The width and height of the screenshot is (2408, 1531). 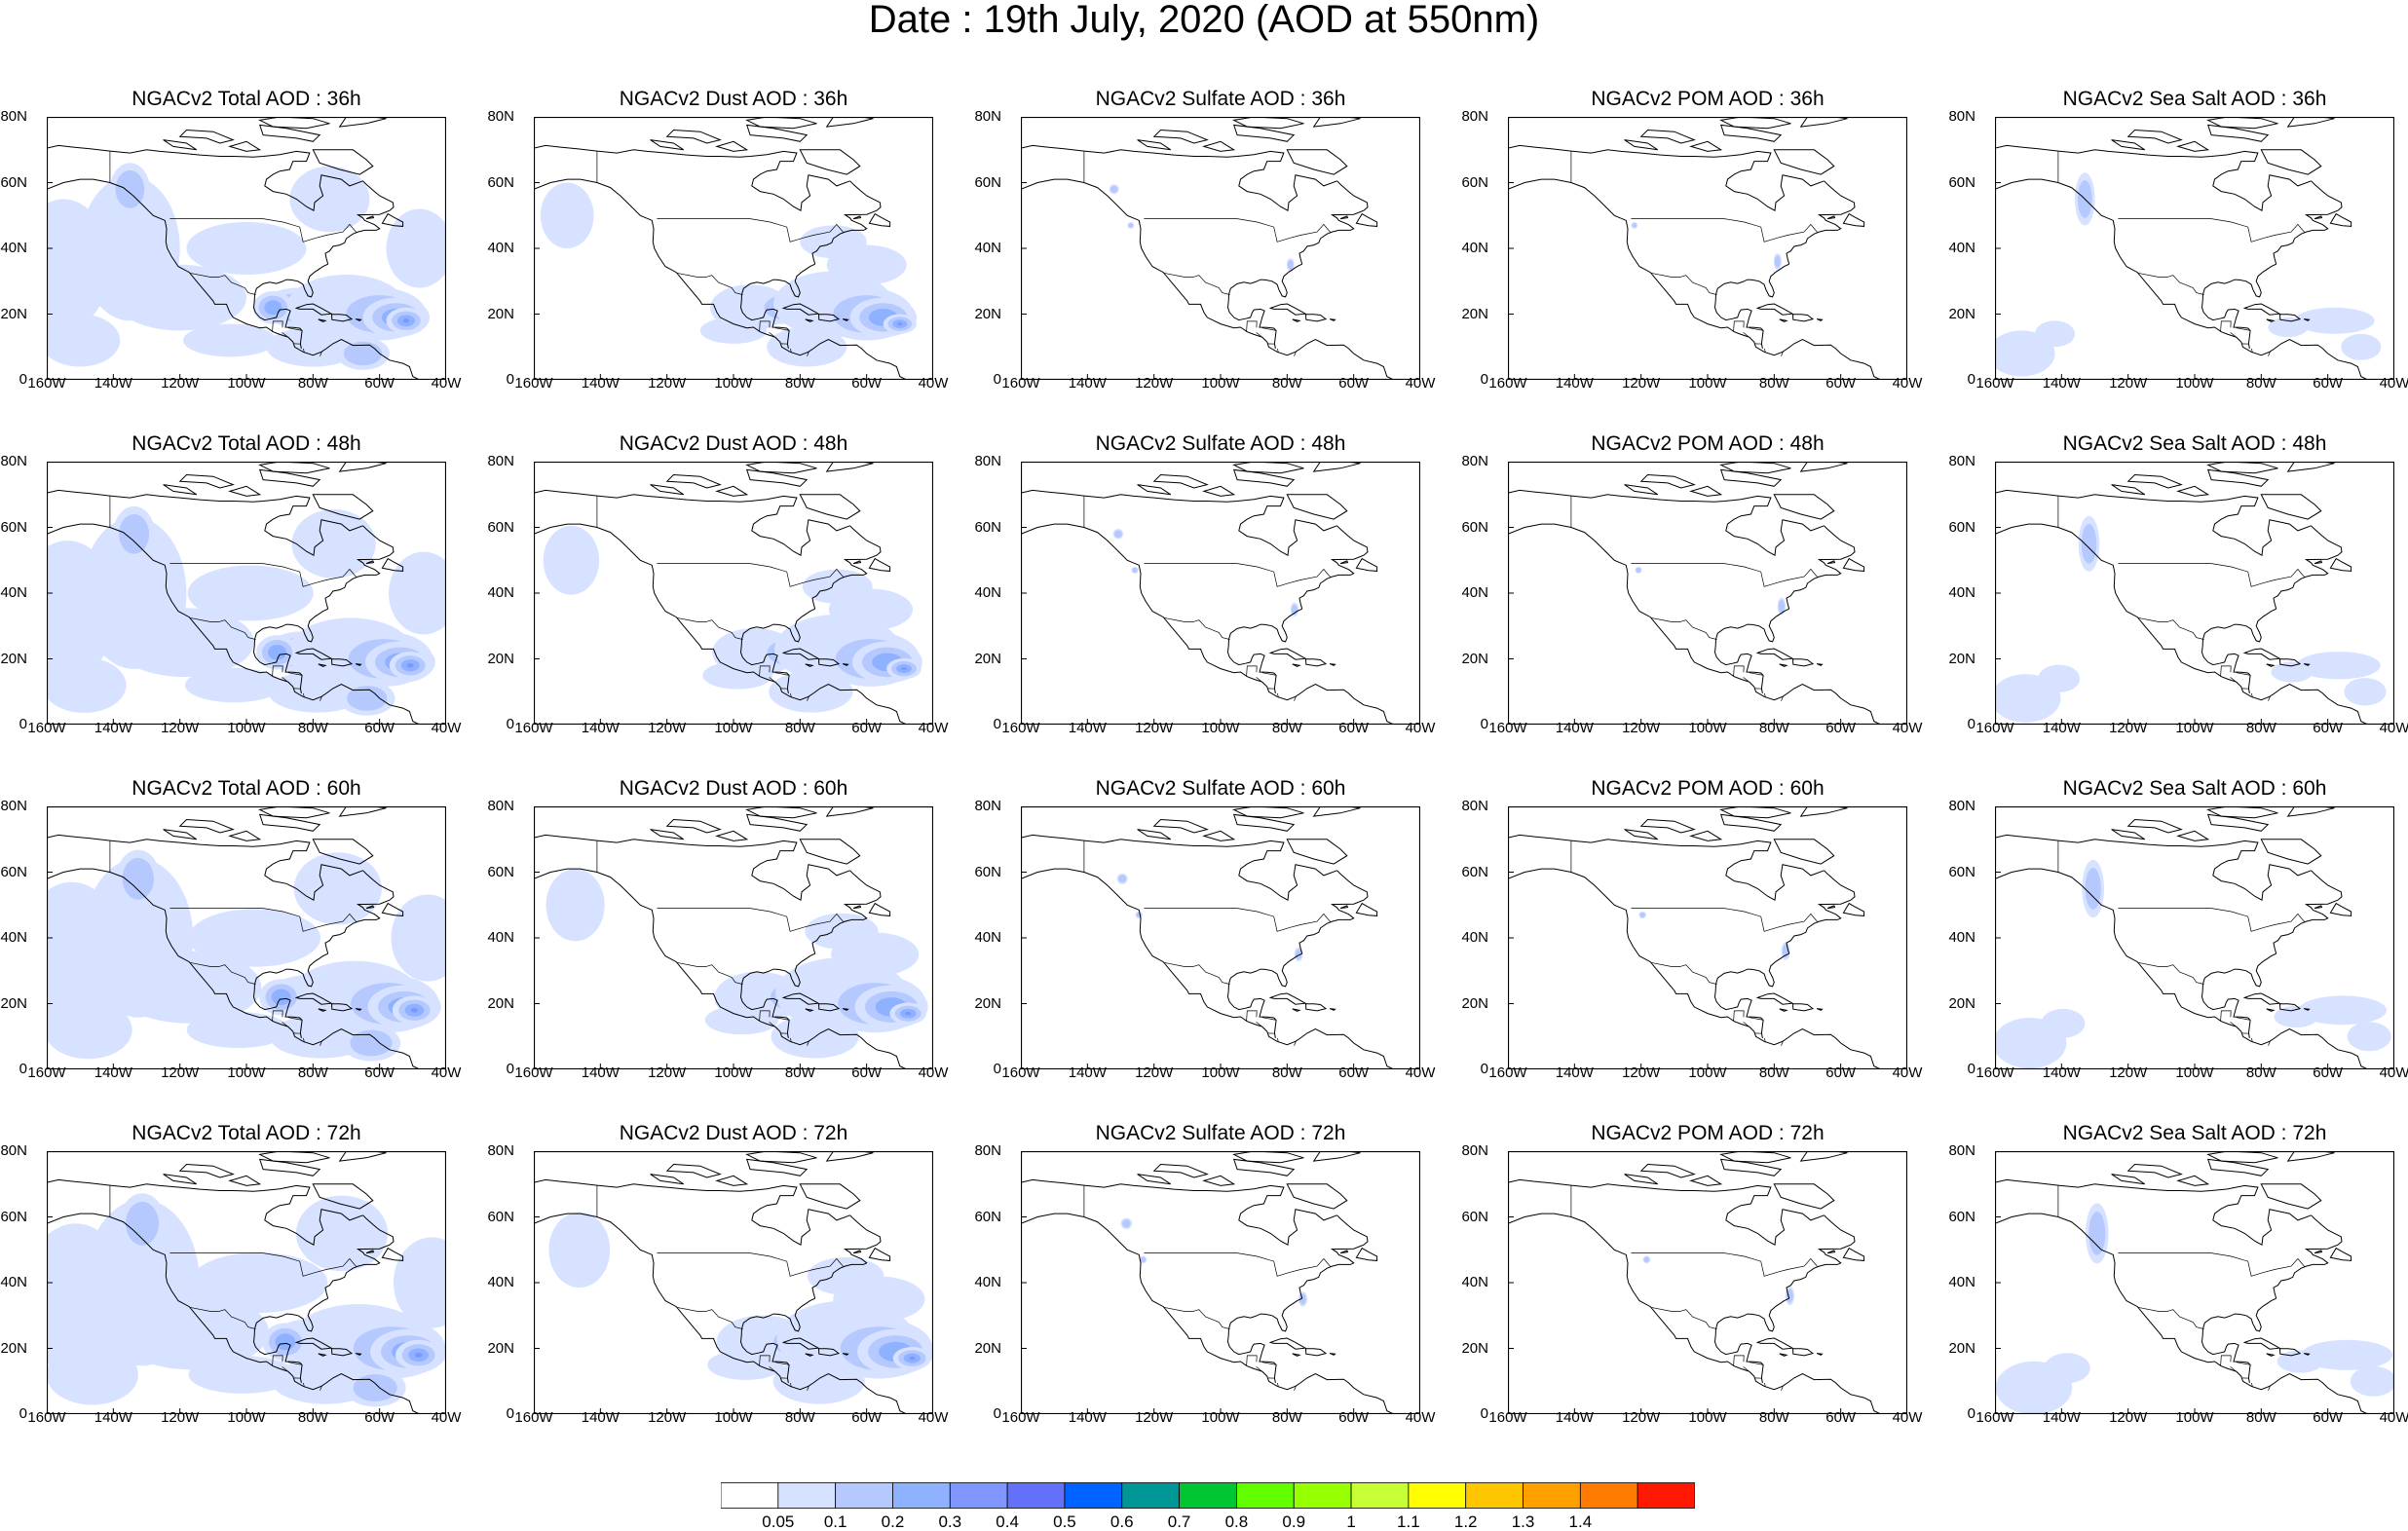 I want to click on panel-title: NGACv2 POM AOD : 48h, so click(x=1708, y=443).